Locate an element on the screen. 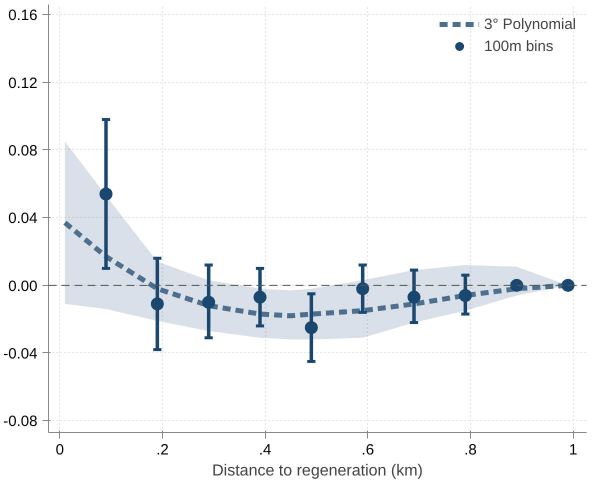 Image resolution: width=592 pixels, height=482 pixels. y-tick-label: 0.12 is located at coordinates (23, 83).